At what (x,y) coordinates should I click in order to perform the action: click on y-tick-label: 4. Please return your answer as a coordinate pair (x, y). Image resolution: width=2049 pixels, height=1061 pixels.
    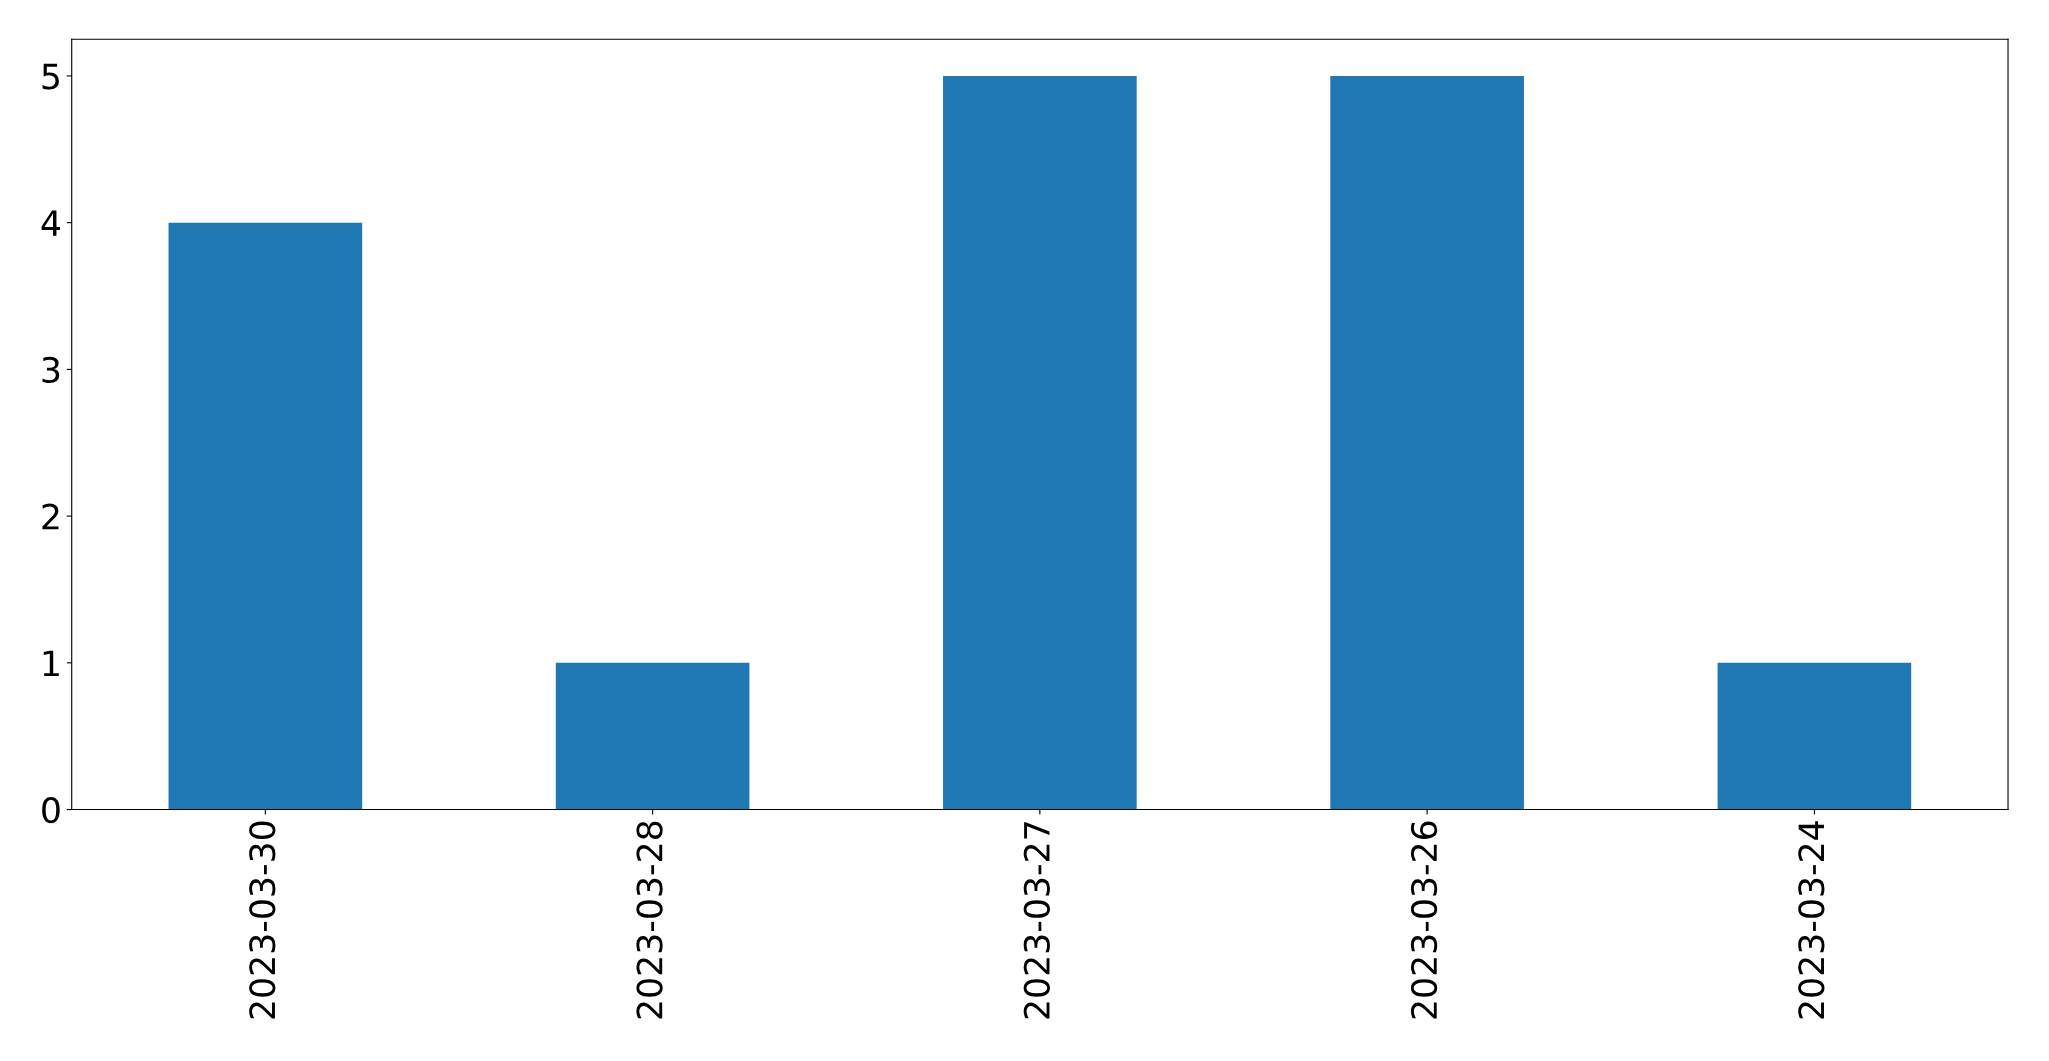
    Looking at the image, I should click on (51, 223).